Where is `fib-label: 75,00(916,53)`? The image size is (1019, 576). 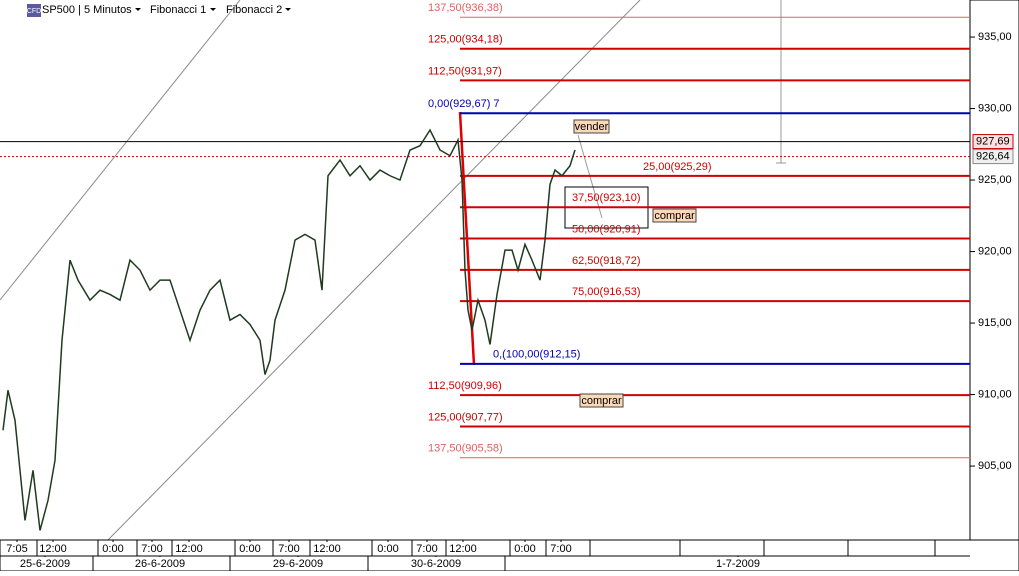 fib-label: 75,00(916,53) is located at coordinates (606, 292).